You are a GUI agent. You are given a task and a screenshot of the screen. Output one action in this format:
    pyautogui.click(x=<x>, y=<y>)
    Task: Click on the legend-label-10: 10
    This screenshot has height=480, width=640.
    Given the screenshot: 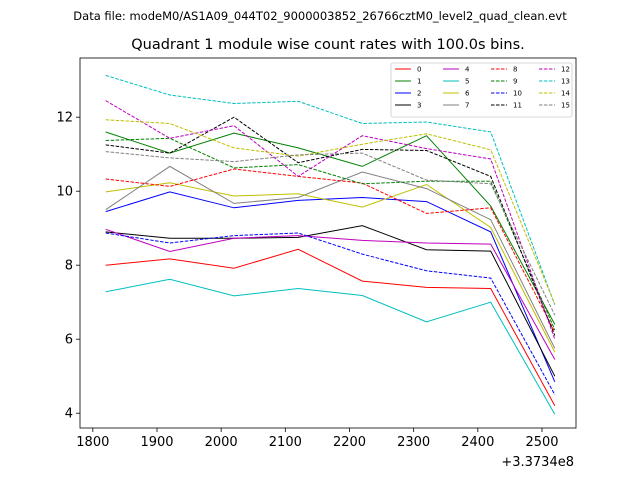 What is the action you would take?
    pyautogui.click(x=517, y=94)
    